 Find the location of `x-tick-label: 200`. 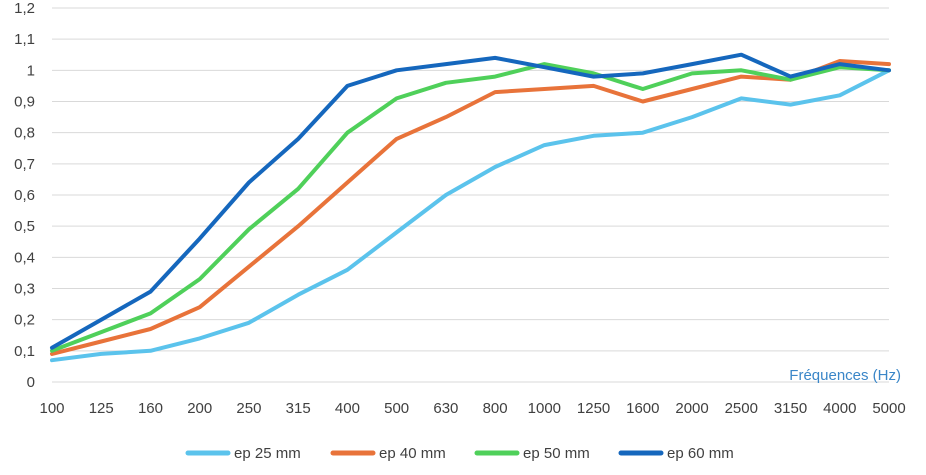

x-tick-label: 200 is located at coordinates (199, 408).